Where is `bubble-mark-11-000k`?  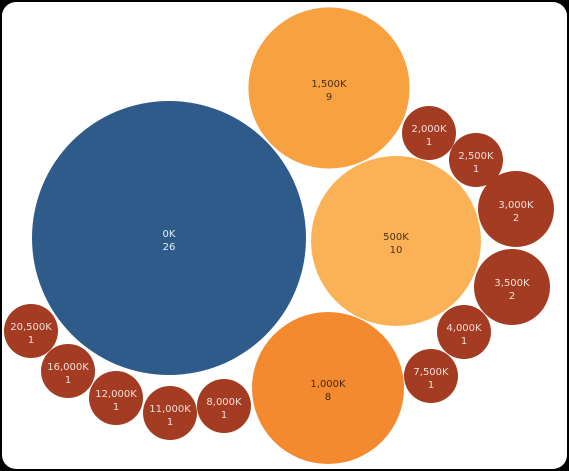
bubble-mark-11-000k is located at coordinates (170, 413).